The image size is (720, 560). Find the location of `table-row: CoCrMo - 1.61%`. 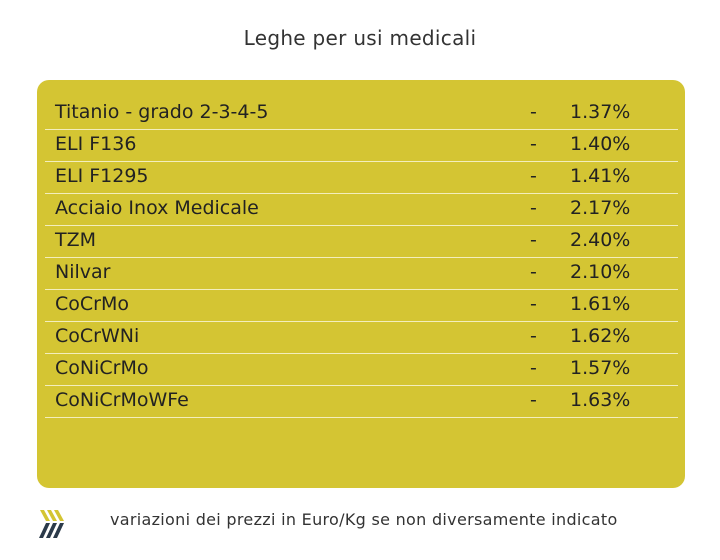

table-row: CoCrMo - 1.61% is located at coordinates (361, 306).